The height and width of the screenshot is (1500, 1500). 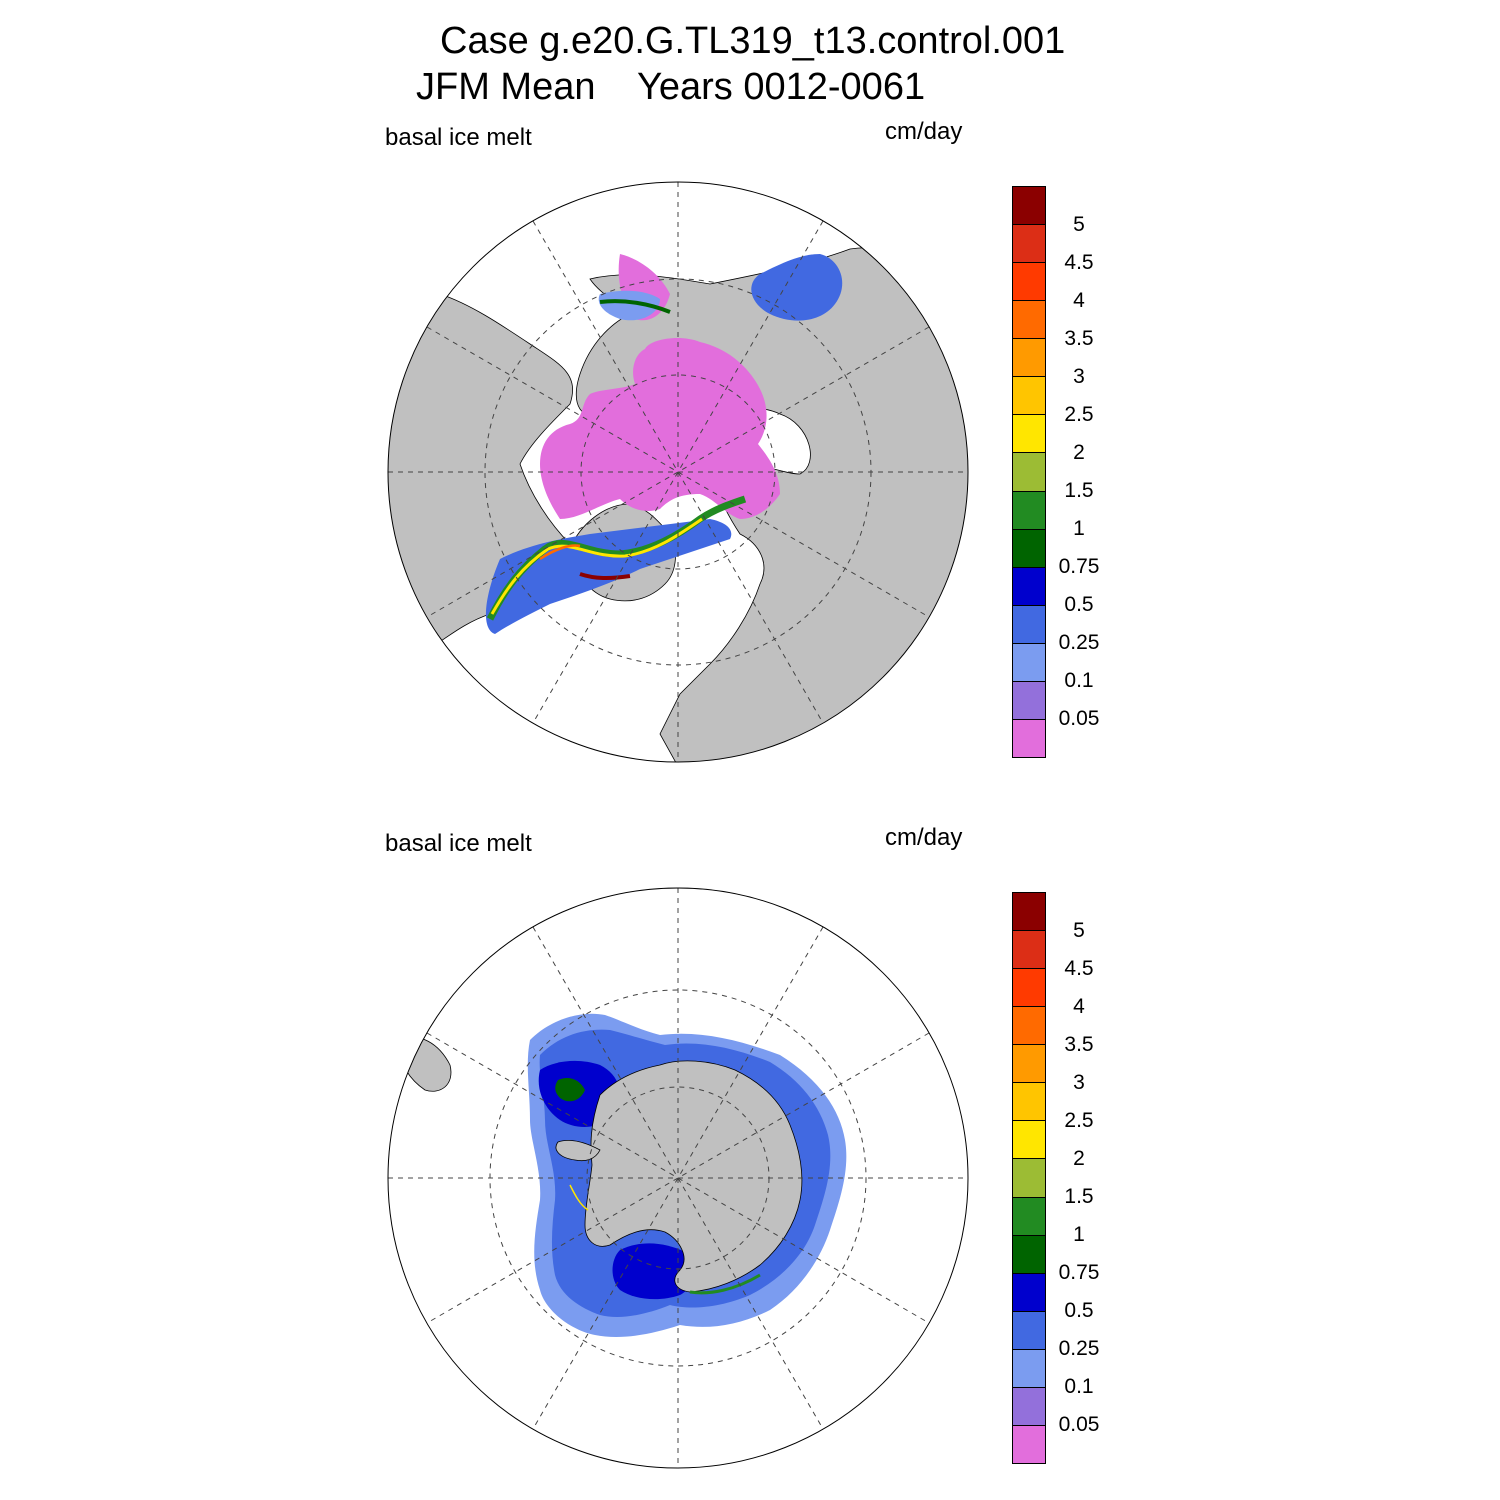 What do you see at coordinates (1079, 718) in the screenshot?
I see `north-colorbar-label: 0.05` at bounding box center [1079, 718].